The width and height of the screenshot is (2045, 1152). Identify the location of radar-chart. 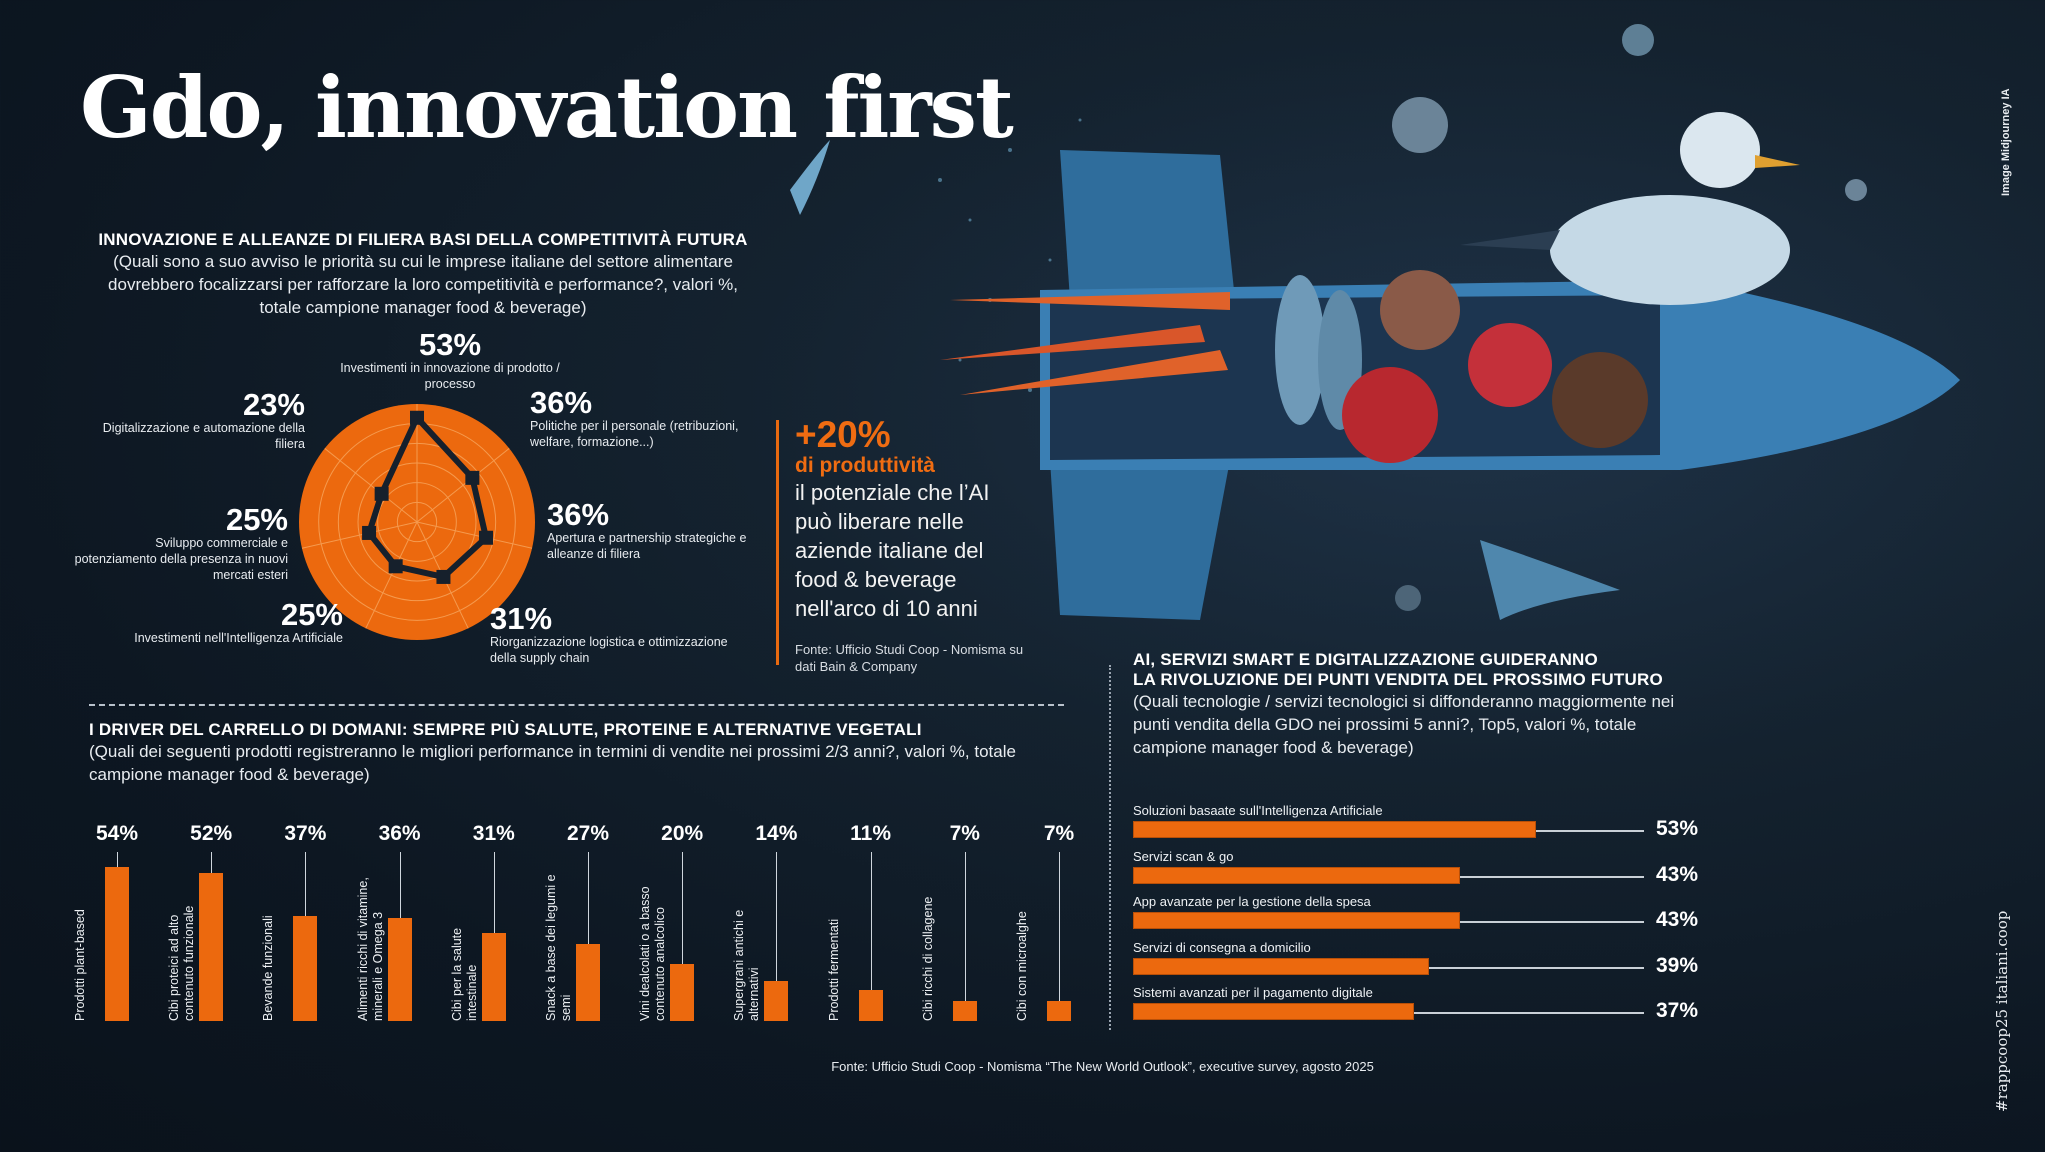
(417, 522).